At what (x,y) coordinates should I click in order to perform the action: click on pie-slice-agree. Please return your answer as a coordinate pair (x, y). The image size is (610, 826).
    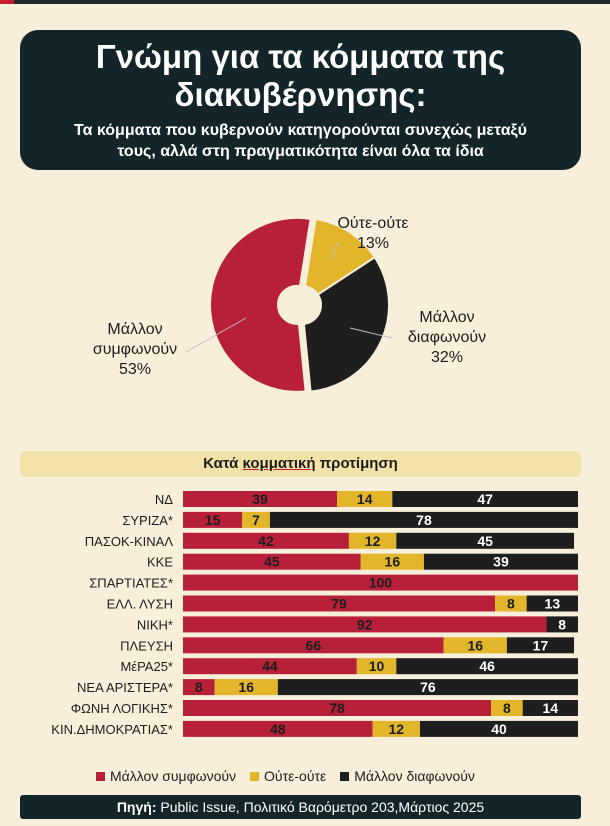
    Looking at the image, I should click on (260, 304).